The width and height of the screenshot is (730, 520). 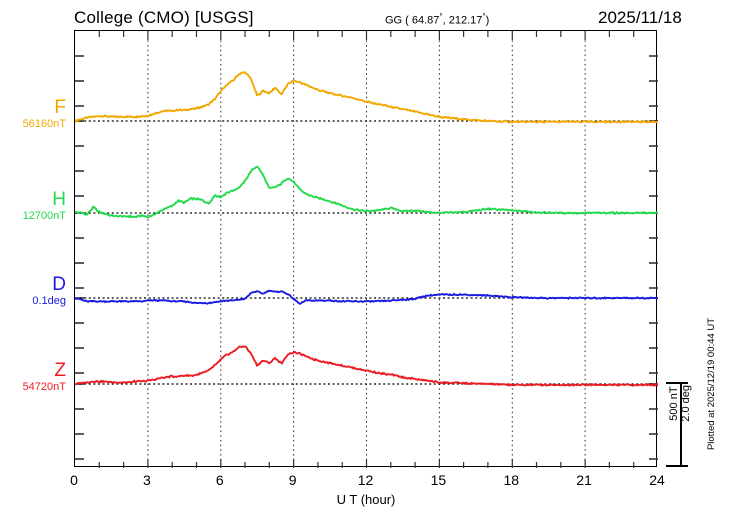 What do you see at coordinates (584, 480) in the screenshot?
I see `x-tick-21: 21` at bounding box center [584, 480].